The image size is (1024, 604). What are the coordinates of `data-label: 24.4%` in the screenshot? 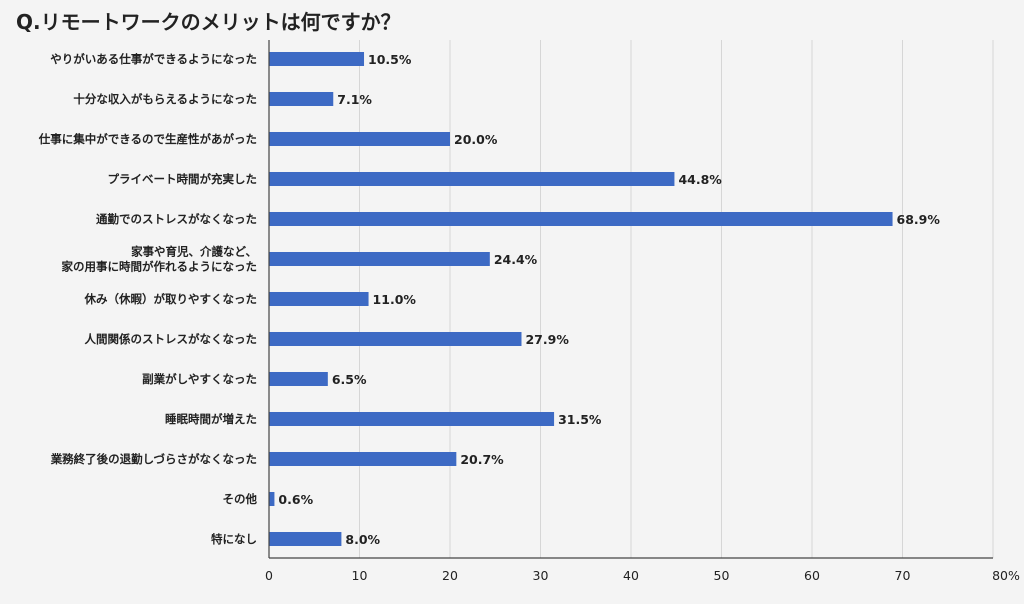 It's located at (516, 259).